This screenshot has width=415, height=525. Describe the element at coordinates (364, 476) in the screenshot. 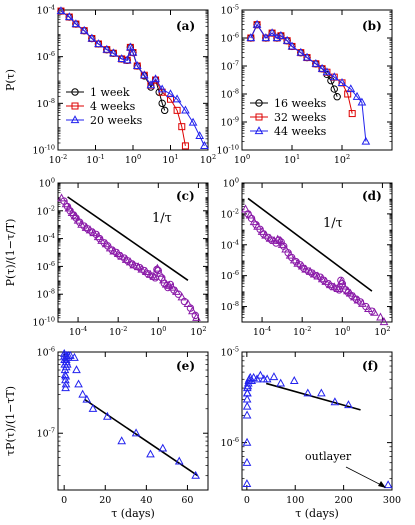

I see `annotation-arrow` at that location.